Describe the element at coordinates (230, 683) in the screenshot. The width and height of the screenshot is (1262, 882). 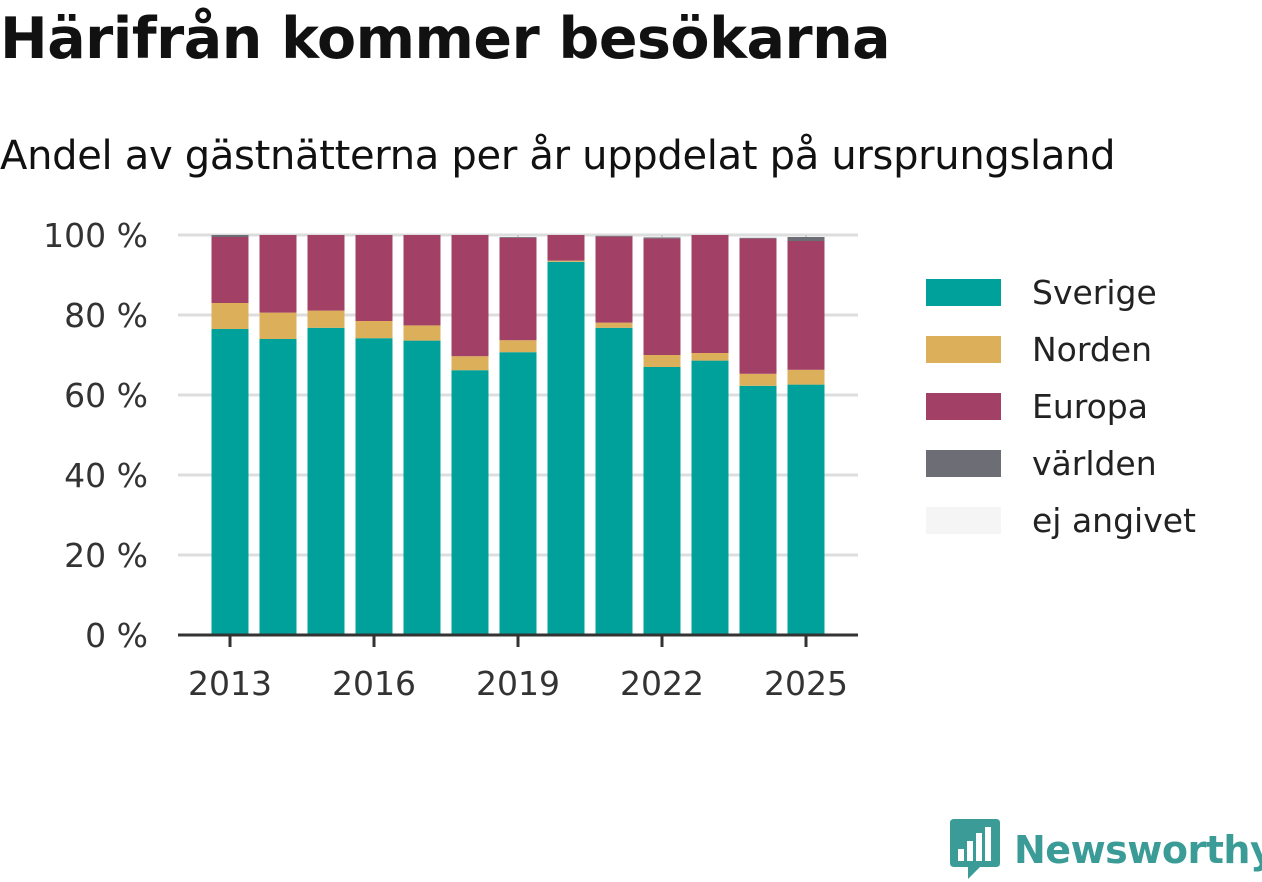
I see `x-tick-label: 2013` at that location.